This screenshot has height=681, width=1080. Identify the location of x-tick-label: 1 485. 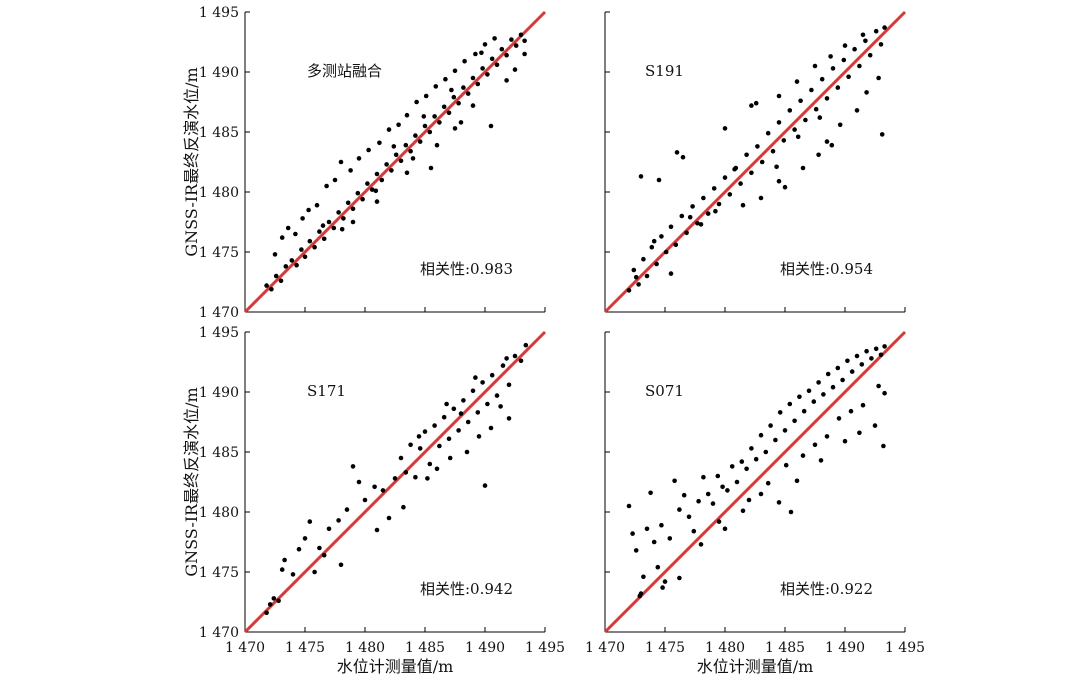
(785, 648).